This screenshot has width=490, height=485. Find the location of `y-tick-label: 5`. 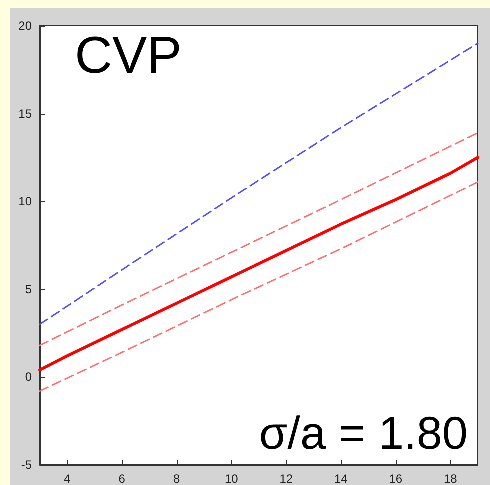

y-tick-label: 5 is located at coordinates (28, 289).